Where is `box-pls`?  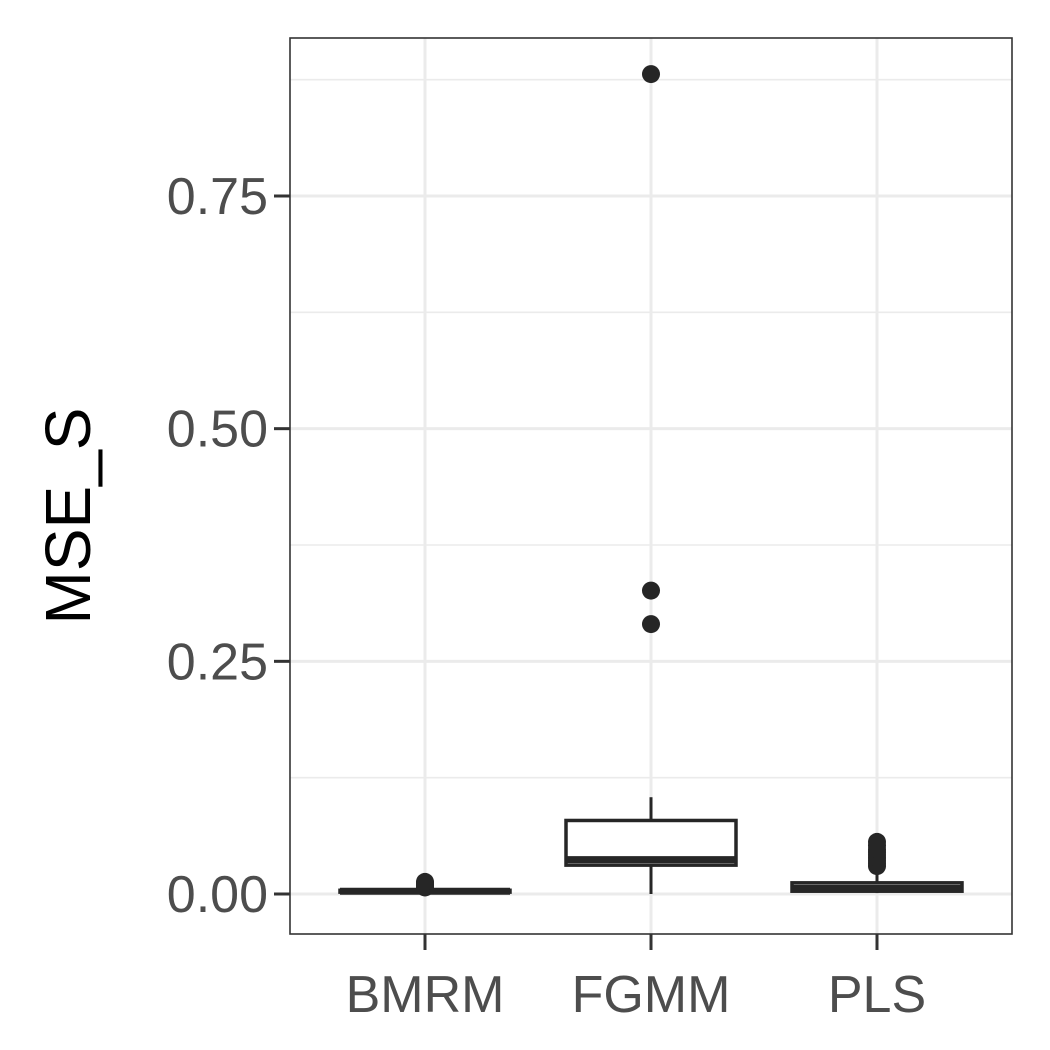
box-pls is located at coordinates (877, 863).